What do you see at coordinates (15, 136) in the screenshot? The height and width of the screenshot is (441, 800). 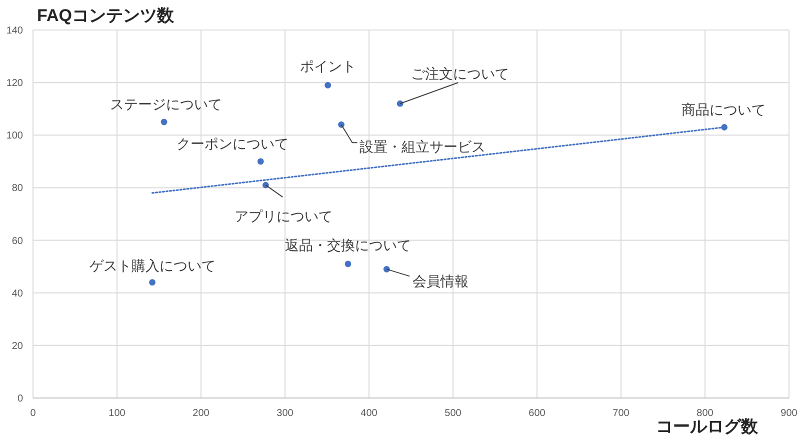 I see `y-tick-label: 100` at bounding box center [15, 136].